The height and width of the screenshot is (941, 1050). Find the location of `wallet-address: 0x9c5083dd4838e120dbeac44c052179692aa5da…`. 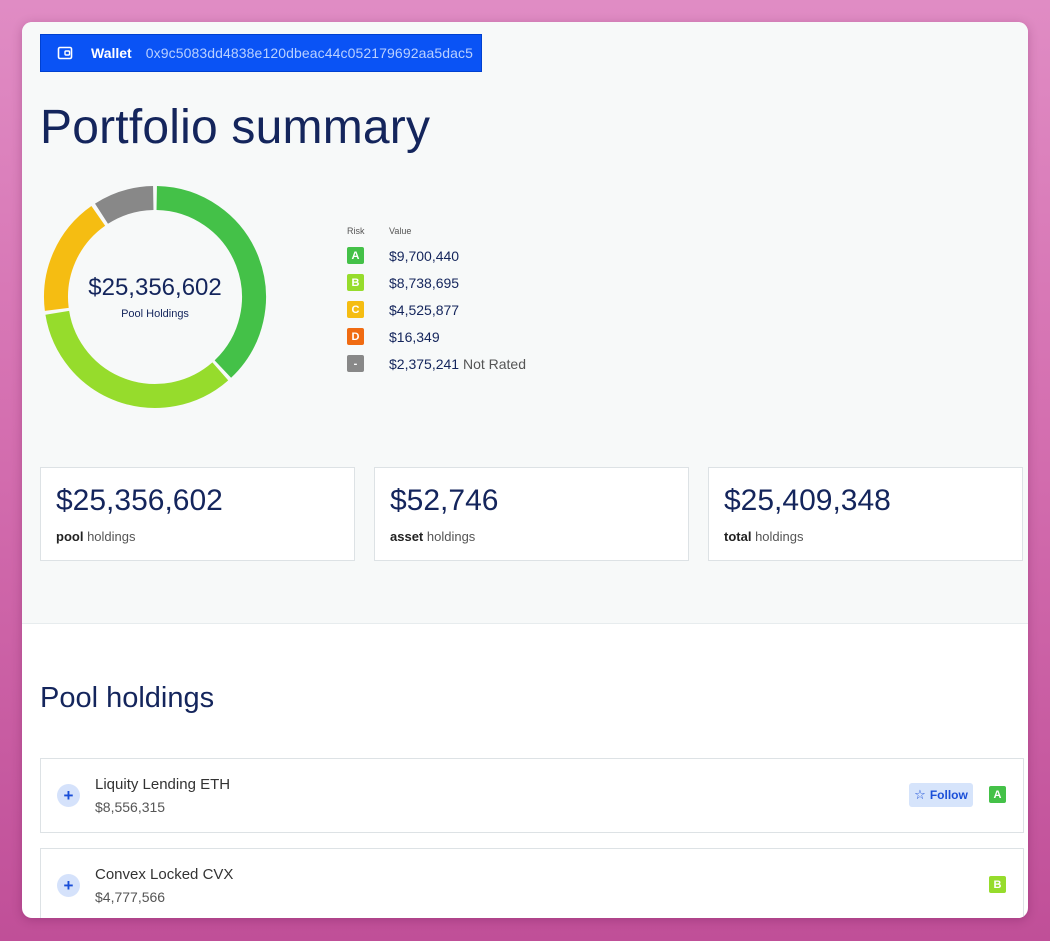

wallet-address: 0x9c5083dd4838e120dbeac44c052179692aa5da… is located at coordinates (309, 53).